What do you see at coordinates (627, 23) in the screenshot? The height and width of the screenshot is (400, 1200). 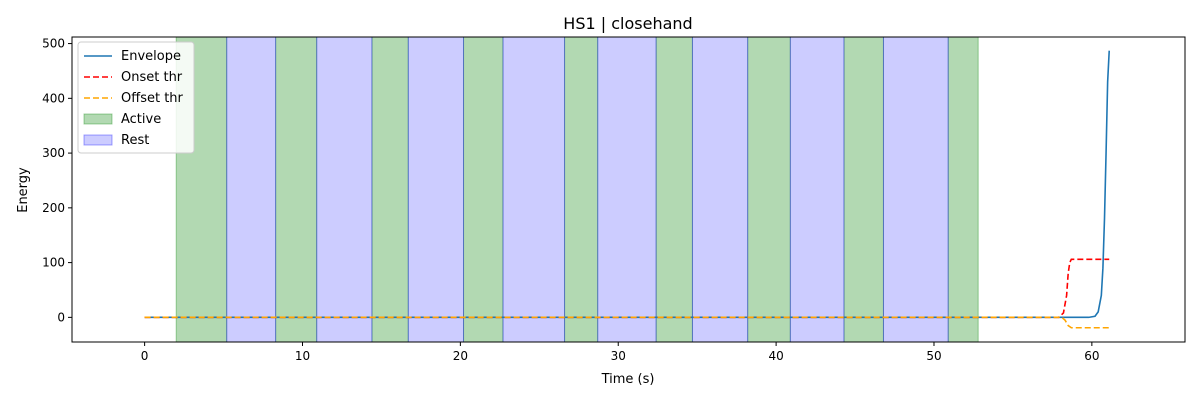 I see `chart-title: HS1 | closehand` at bounding box center [627, 23].